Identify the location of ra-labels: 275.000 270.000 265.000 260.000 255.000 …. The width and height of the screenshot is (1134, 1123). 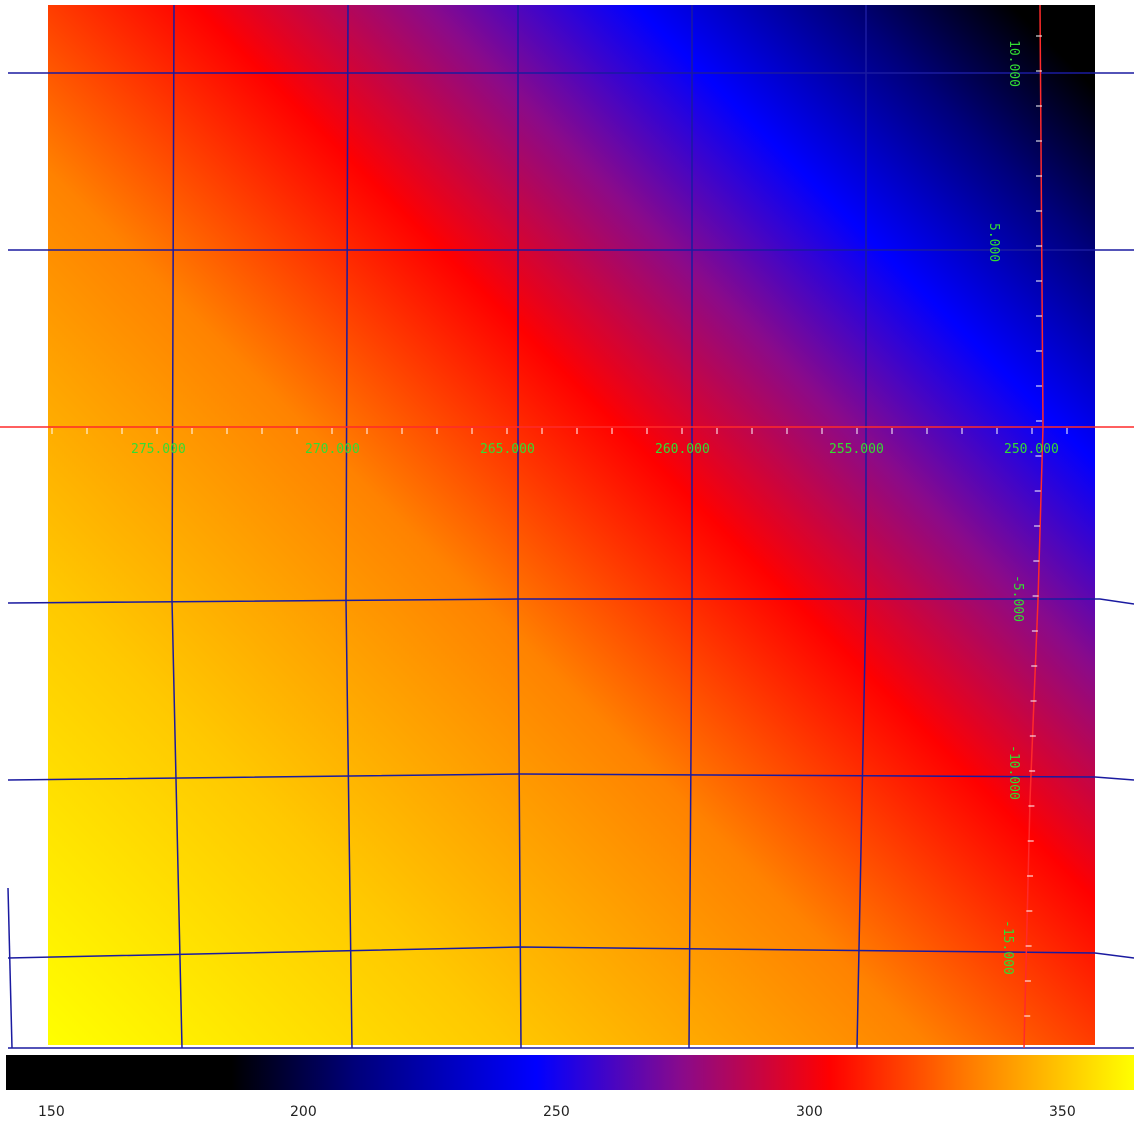
(595, 449).